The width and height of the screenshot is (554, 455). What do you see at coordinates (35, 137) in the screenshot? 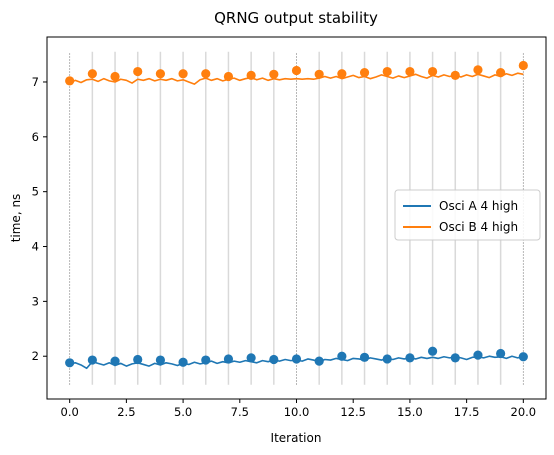
I see `y-tick-label: 6` at bounding box center [35, 137].